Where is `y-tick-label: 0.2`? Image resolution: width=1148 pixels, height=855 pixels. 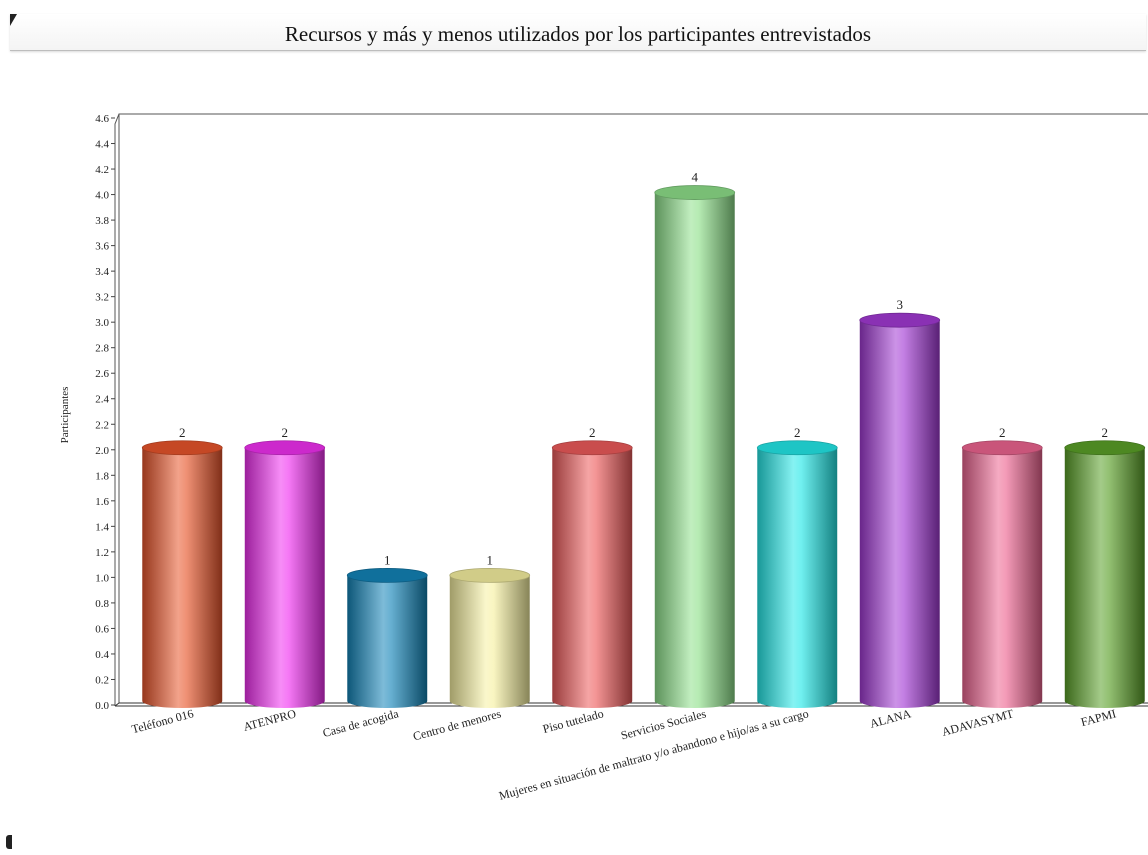 y-tick-label: 0.2 is located at coordinates (102, 680).